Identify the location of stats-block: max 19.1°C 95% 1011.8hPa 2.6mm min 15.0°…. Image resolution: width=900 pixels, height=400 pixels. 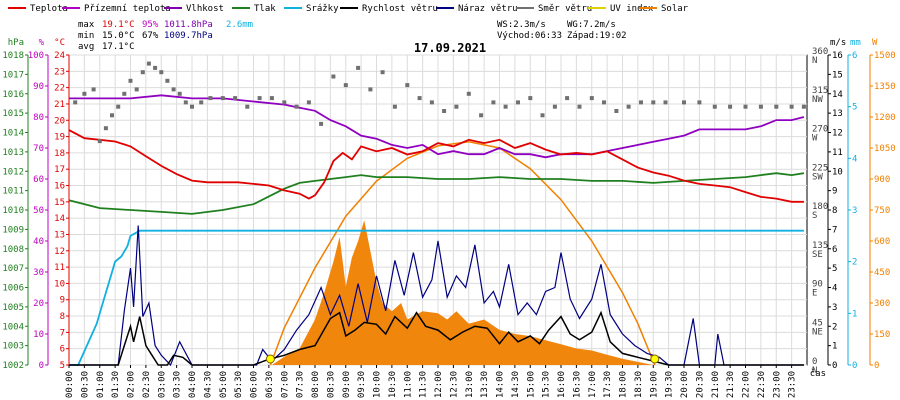
(165, 36).